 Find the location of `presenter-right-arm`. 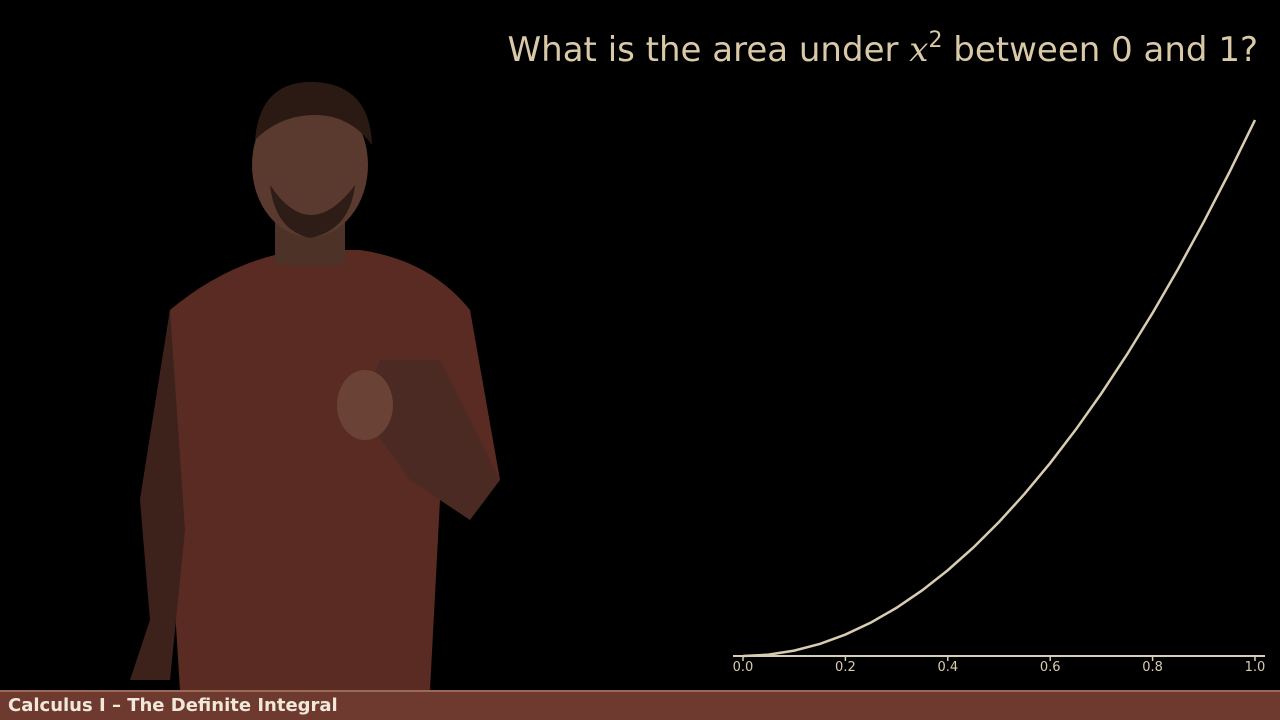

presenter-right-arm is located at coordinates (430, 440).